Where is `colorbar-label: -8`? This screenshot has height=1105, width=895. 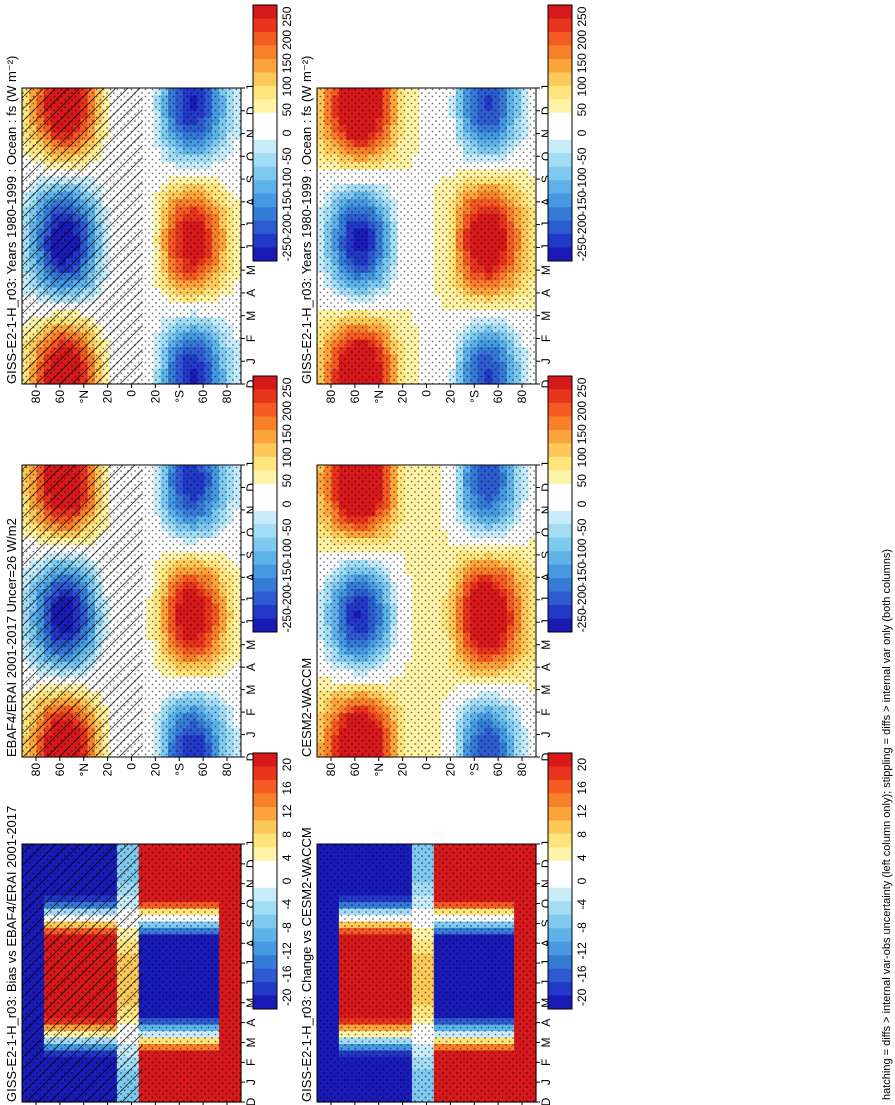
colorbar-label: -8 is located at coordinates (287, 927).